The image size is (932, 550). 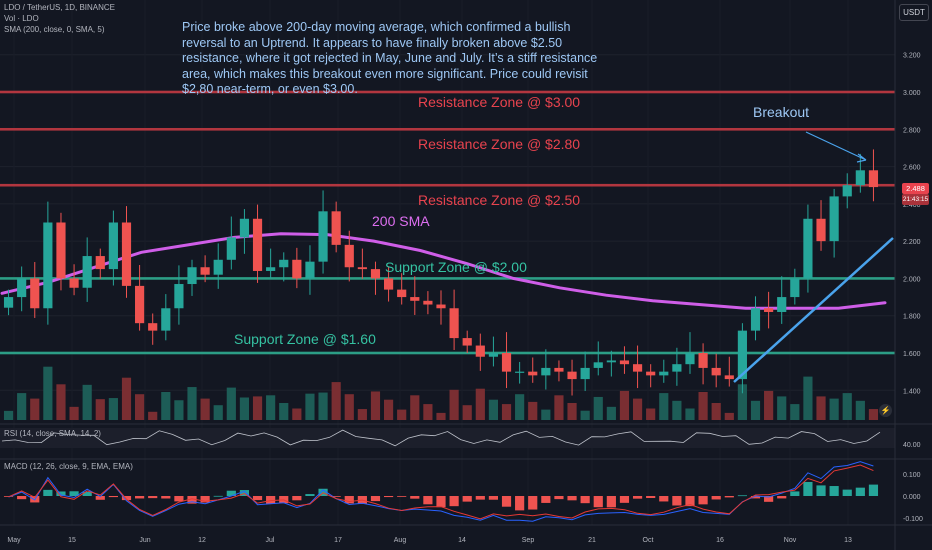 What do you see at coordinates (912, 56) in the screenshot?
I see `price-tick-label: 3.200` at bounding box center [912, 56].